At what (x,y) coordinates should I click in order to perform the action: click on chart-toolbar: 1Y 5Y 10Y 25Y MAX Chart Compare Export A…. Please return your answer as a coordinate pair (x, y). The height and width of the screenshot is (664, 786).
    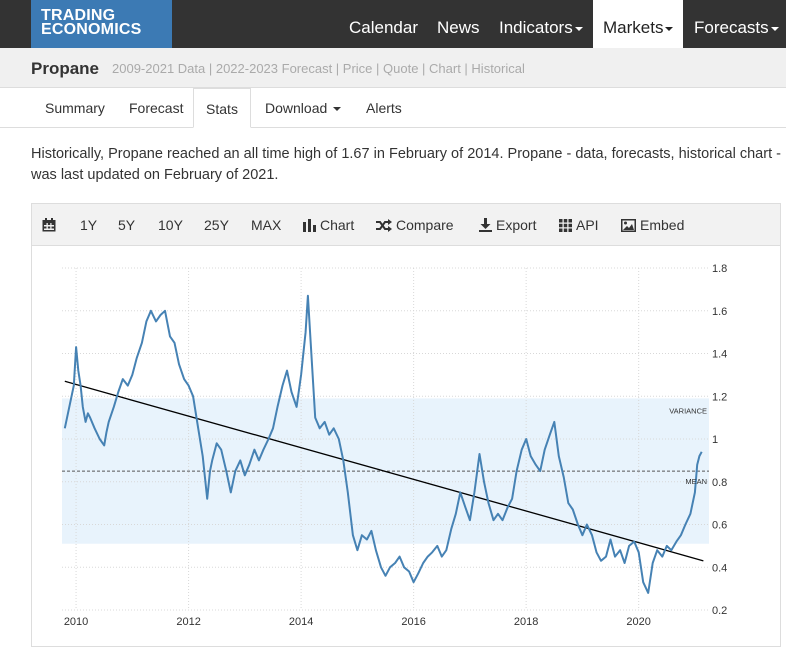
    Looking at the image, I should click on (406, 225).